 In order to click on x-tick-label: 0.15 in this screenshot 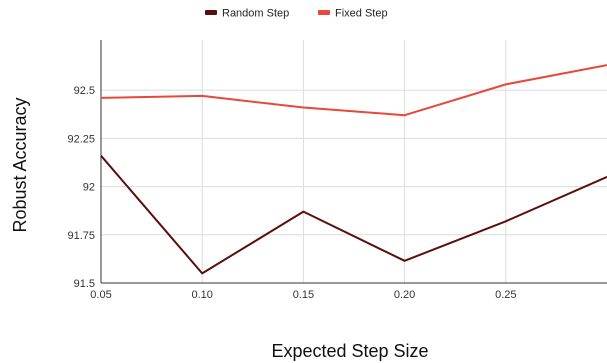, I will do `click(303, 295)`.